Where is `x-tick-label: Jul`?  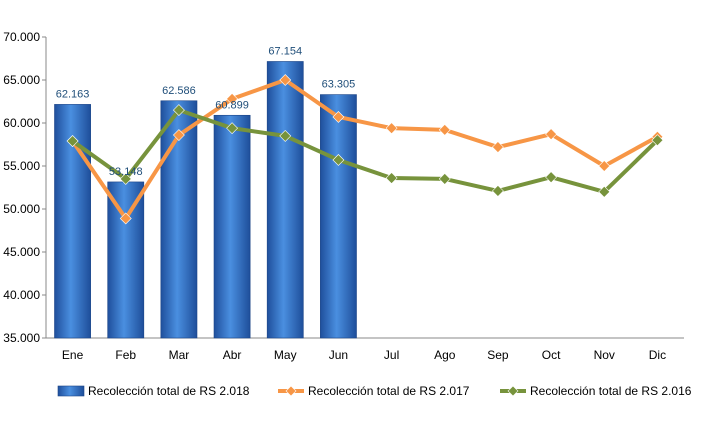
x-tick-label: Jul is located at coordinates (391, 355).